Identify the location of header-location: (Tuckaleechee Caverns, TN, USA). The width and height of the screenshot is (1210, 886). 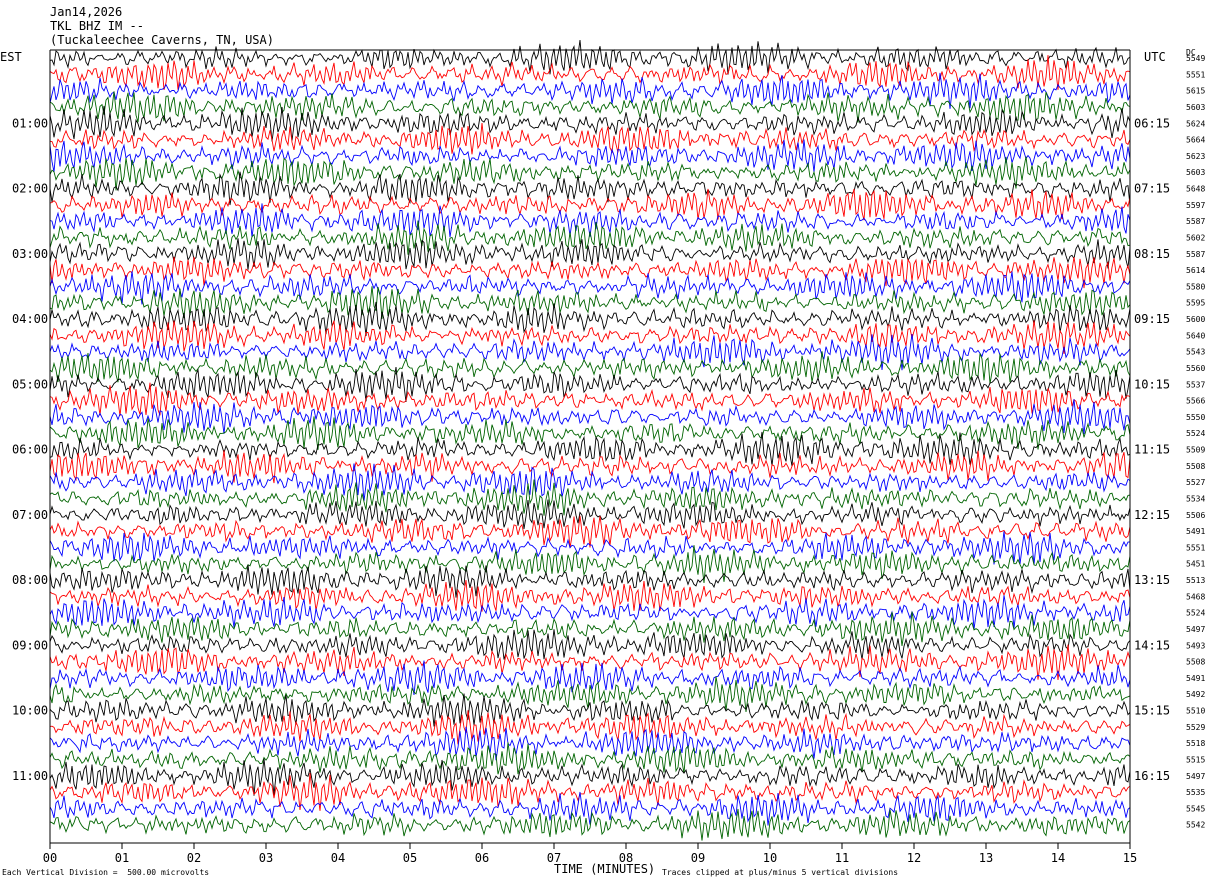
(162, 40).